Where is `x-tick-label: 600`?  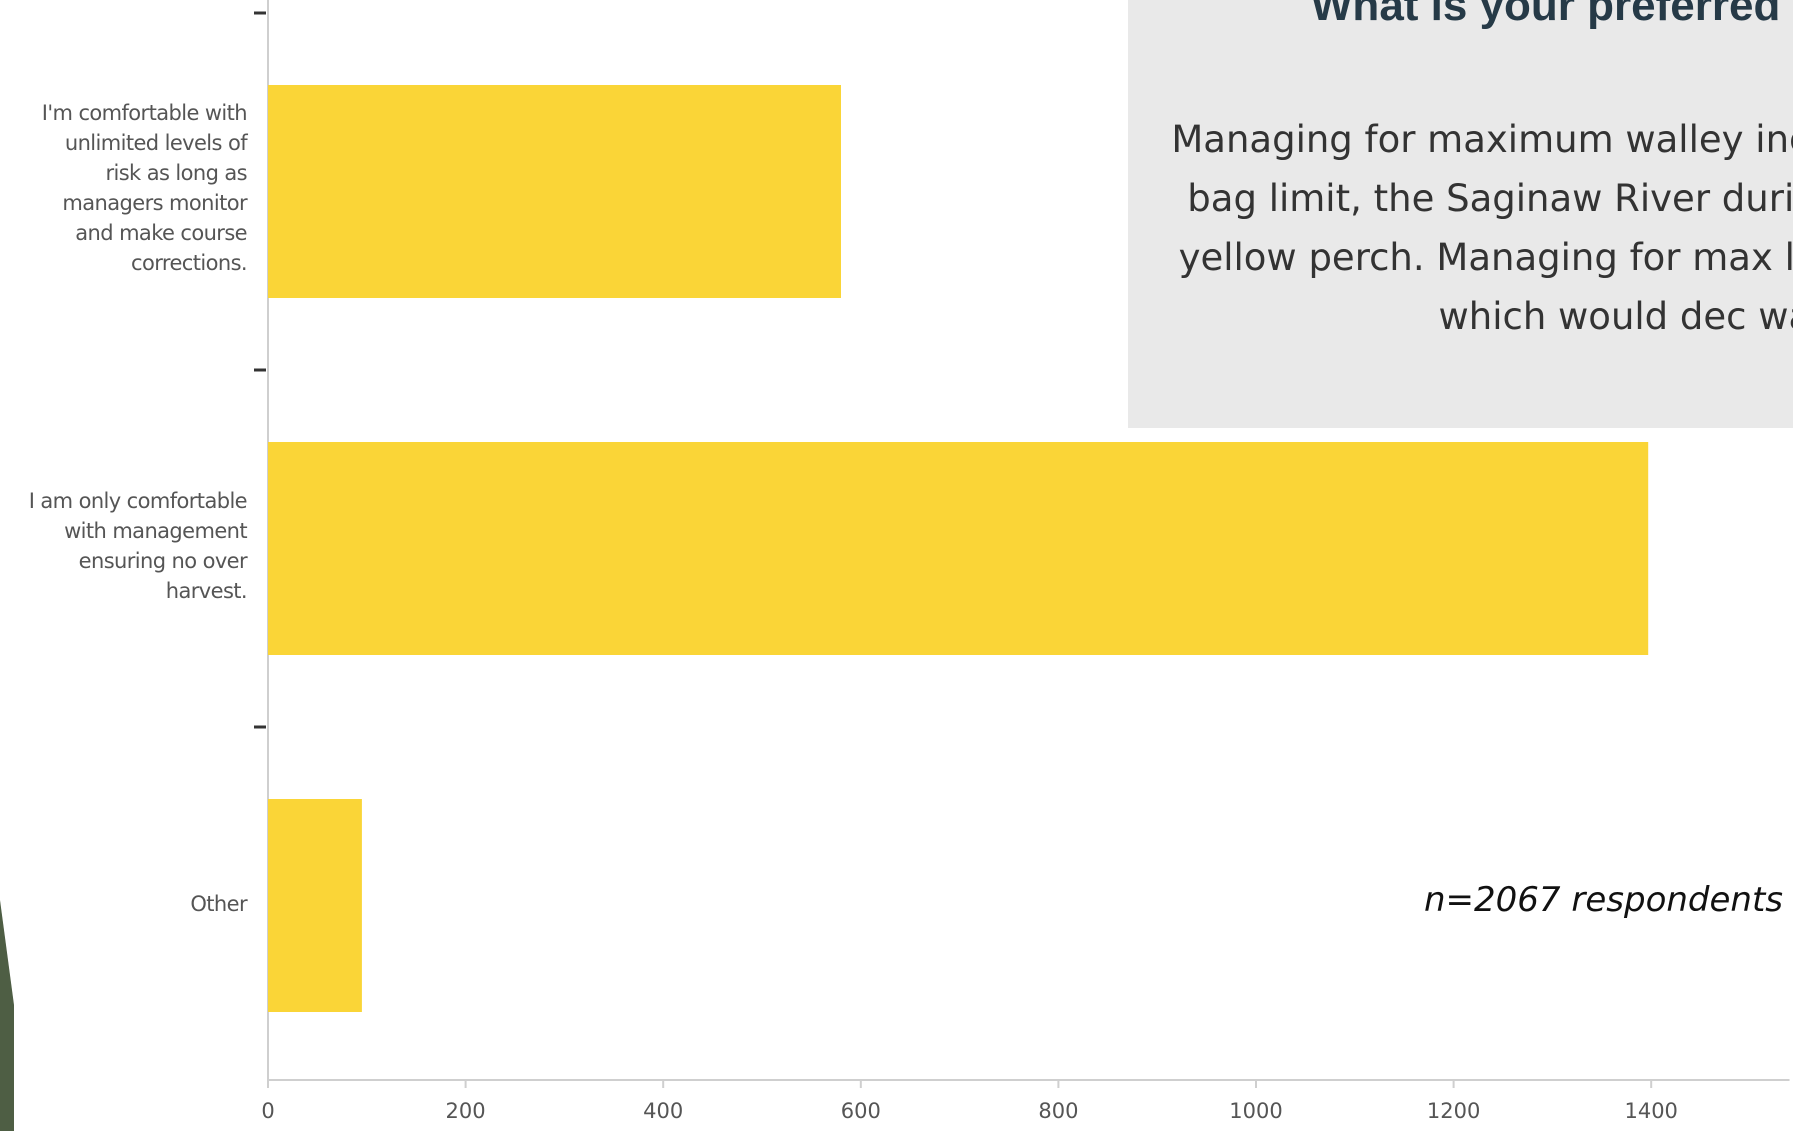 x-tick-label: 600 is located at coordinates (861, 1111).